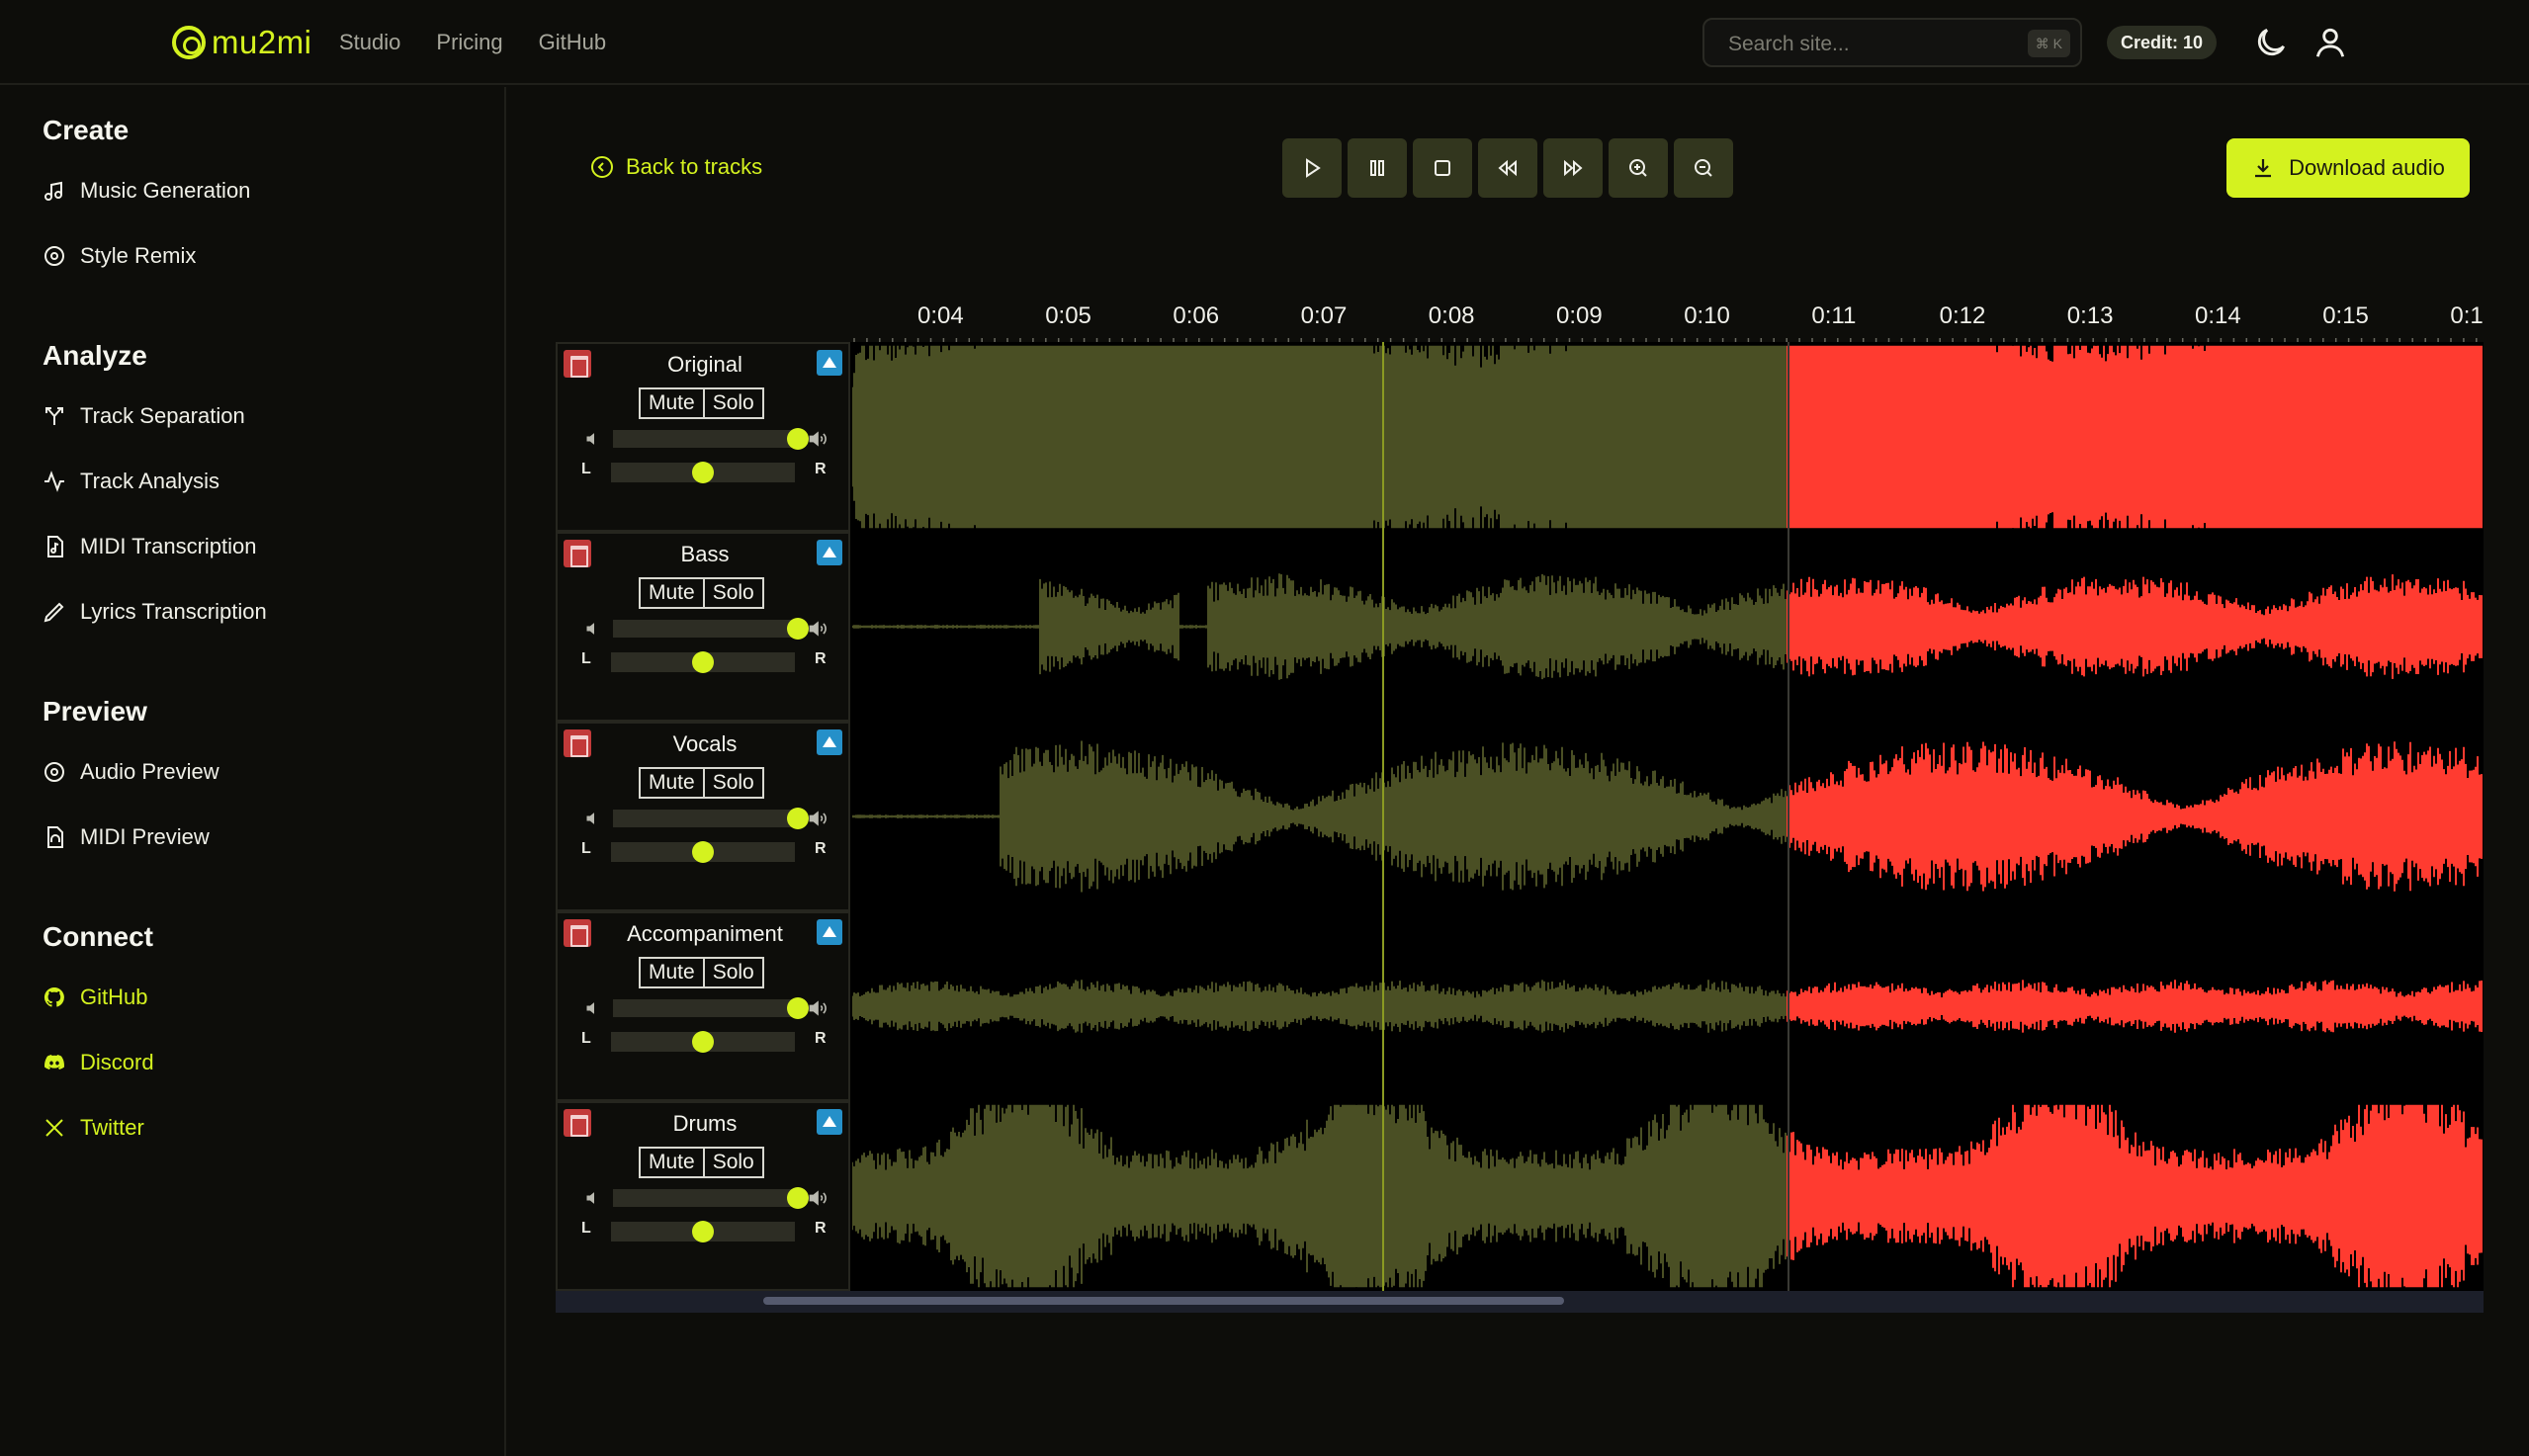  What do you see at coordinates (1163, 1301) in the screenshot?
I see `scrollbar-thumb` at bounding box center [1163, 1301].